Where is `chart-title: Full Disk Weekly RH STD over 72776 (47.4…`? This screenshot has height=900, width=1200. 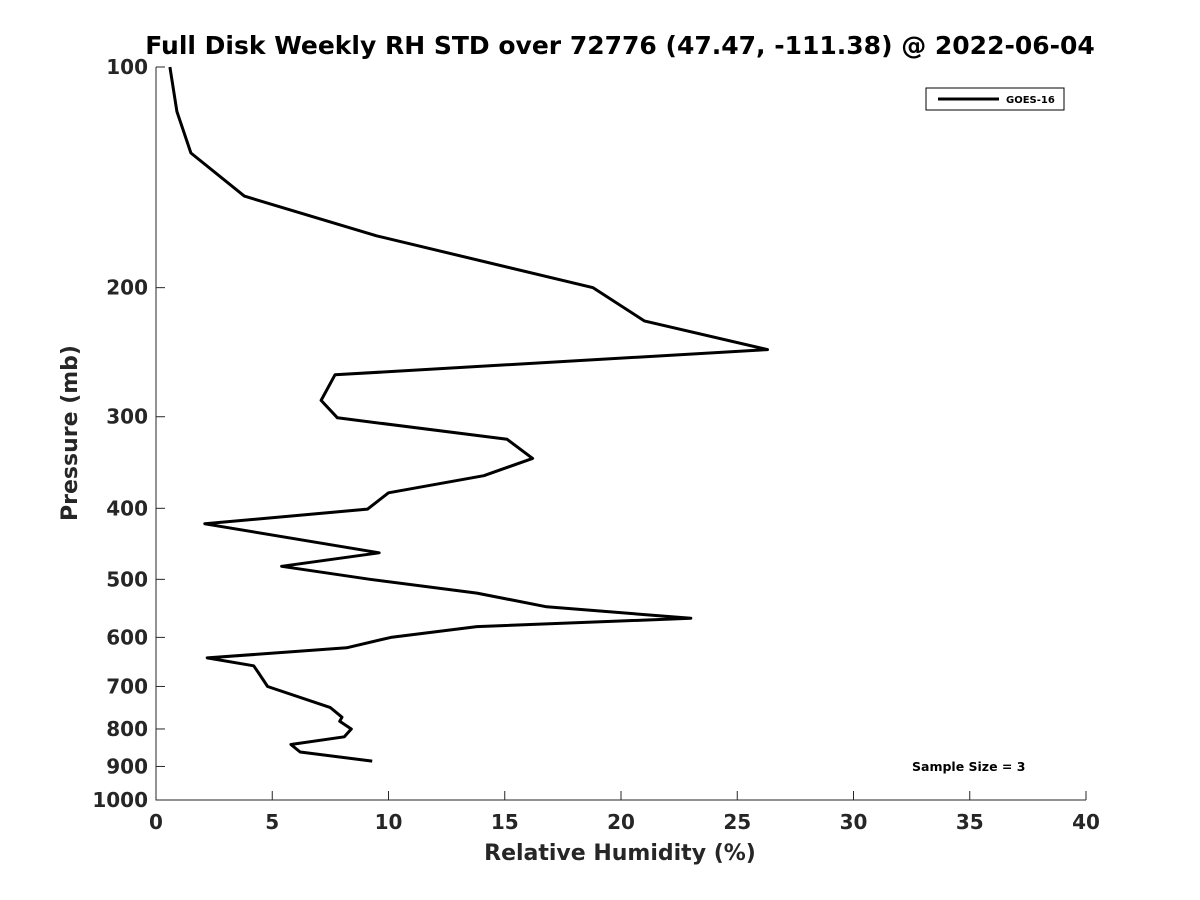
chart-title: Full Disk Weekly RH STD over 72776 (47.4… is located at coordinates (620, 45).